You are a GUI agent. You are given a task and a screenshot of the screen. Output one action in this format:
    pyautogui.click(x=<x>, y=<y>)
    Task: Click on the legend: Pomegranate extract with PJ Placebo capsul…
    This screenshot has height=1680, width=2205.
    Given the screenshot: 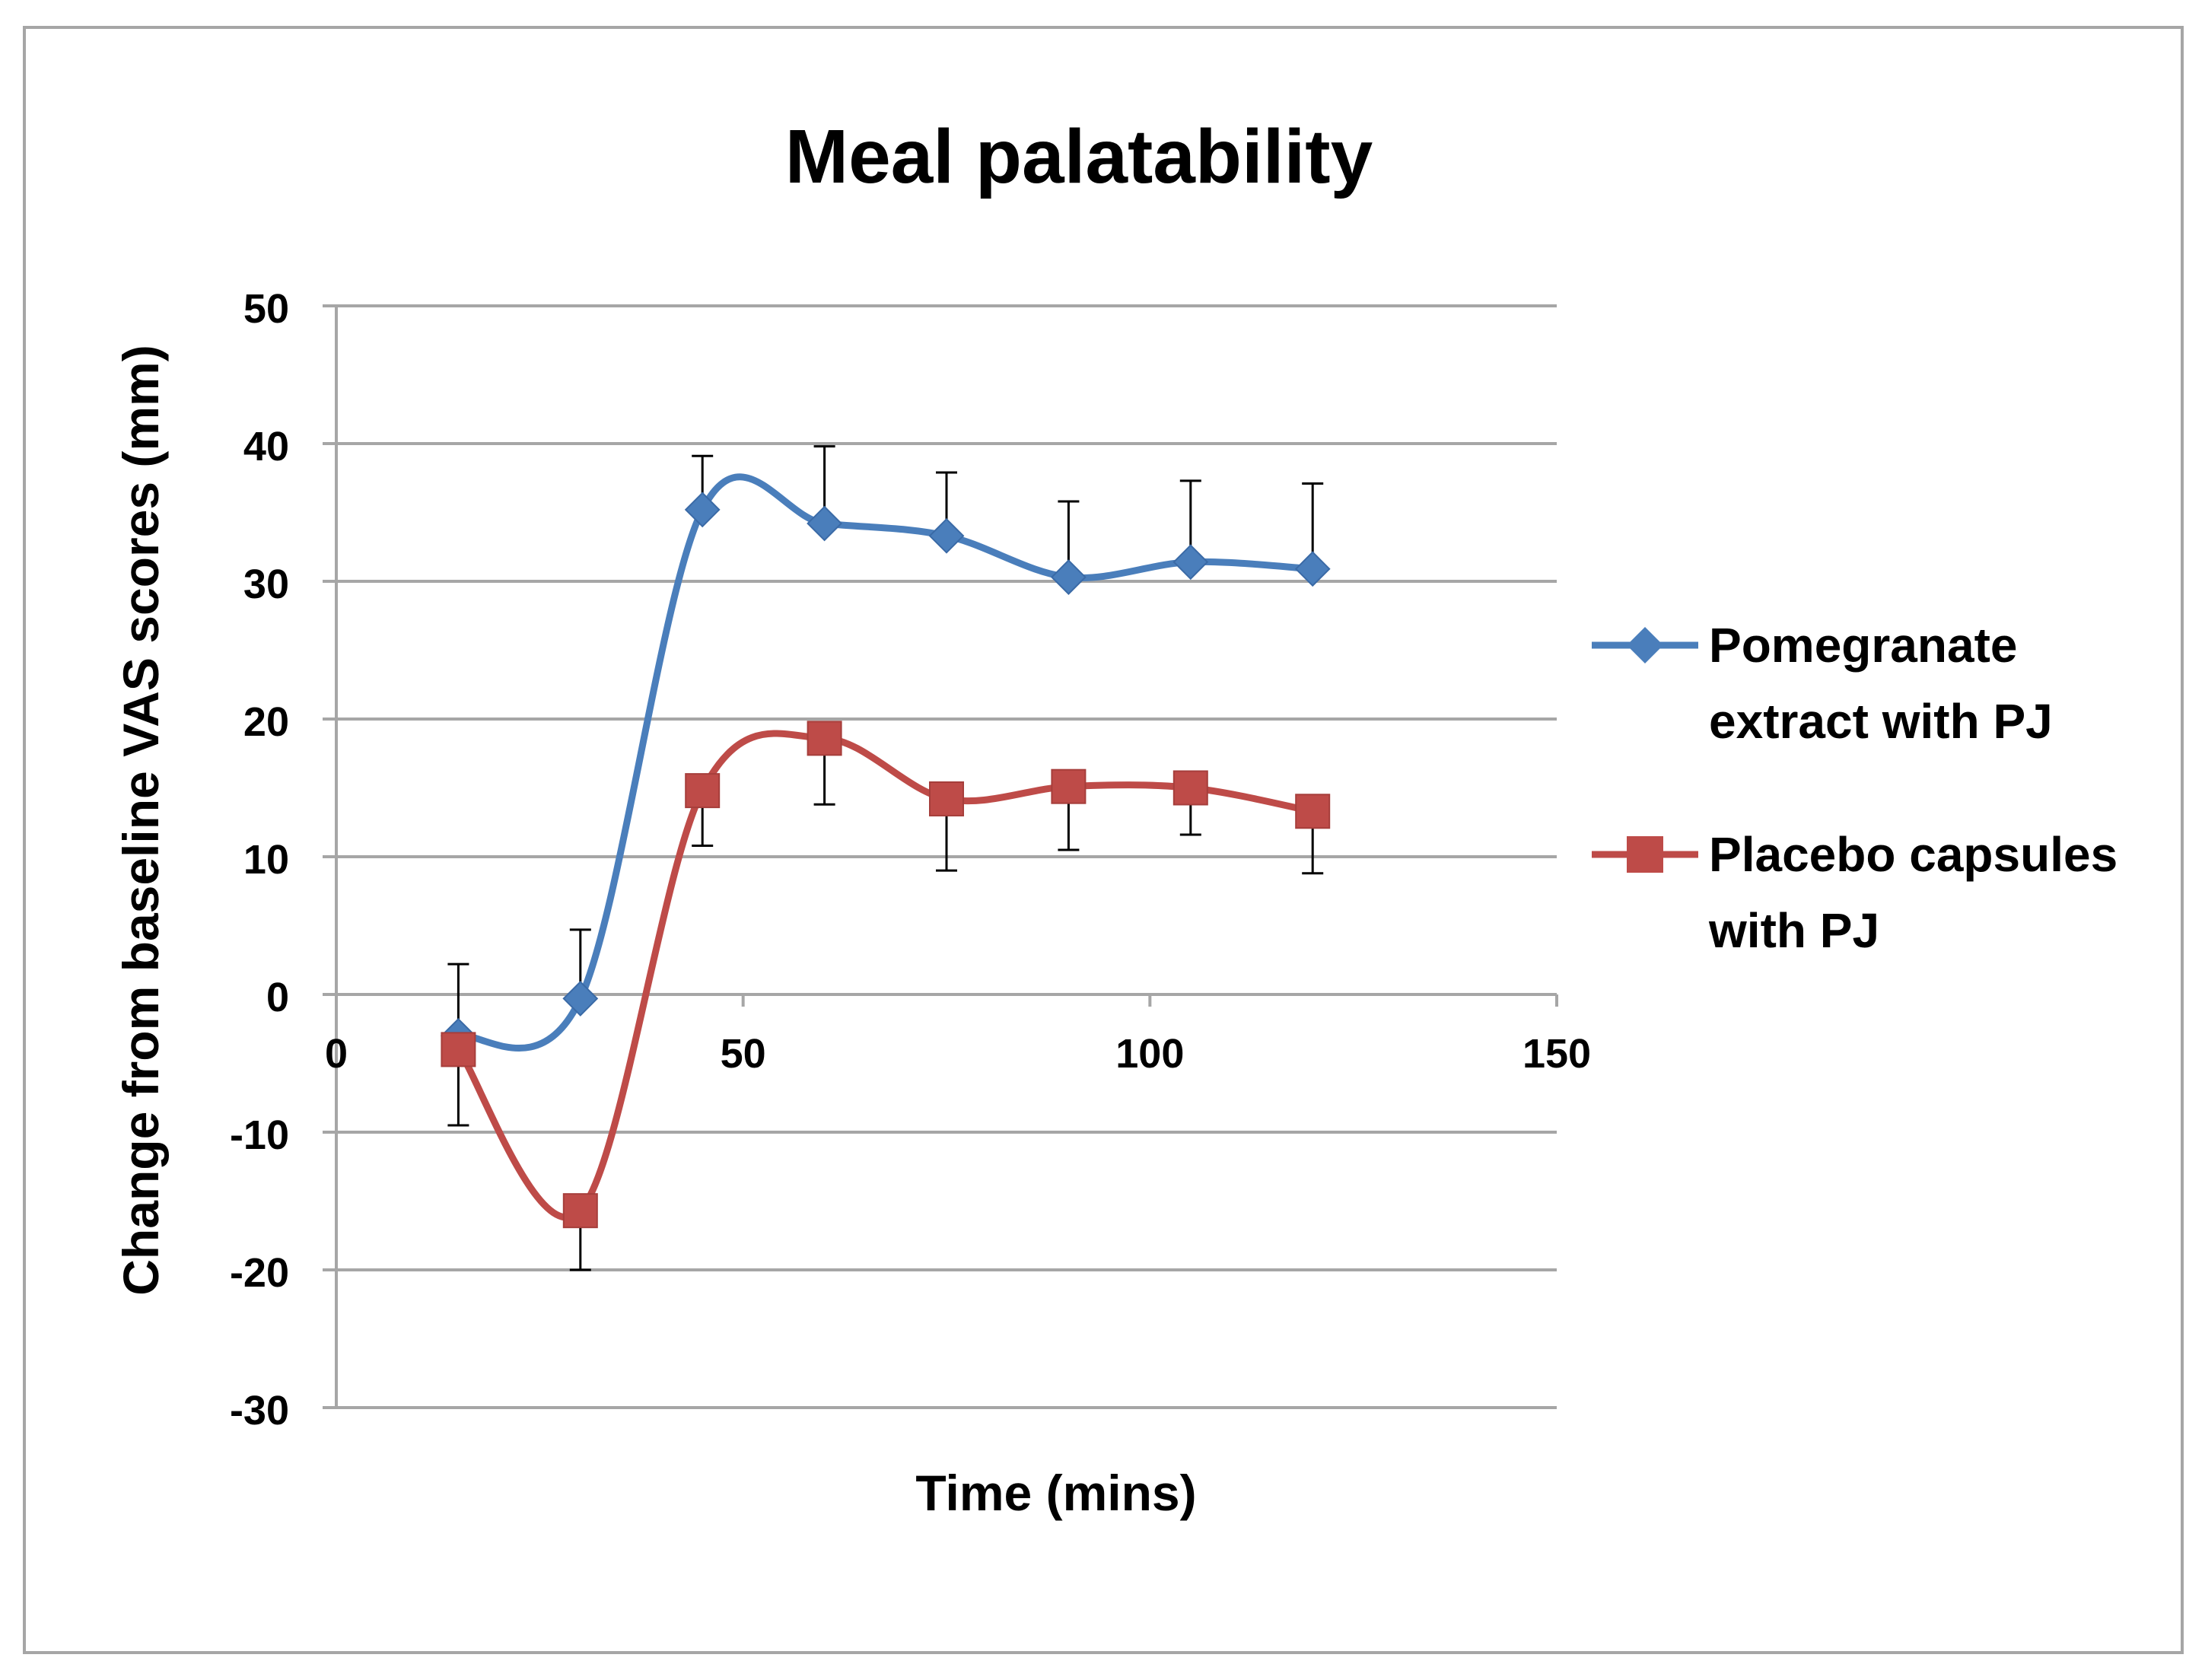 What is the action you would take?
    pyautogui.click(x=1855, y=788)
    